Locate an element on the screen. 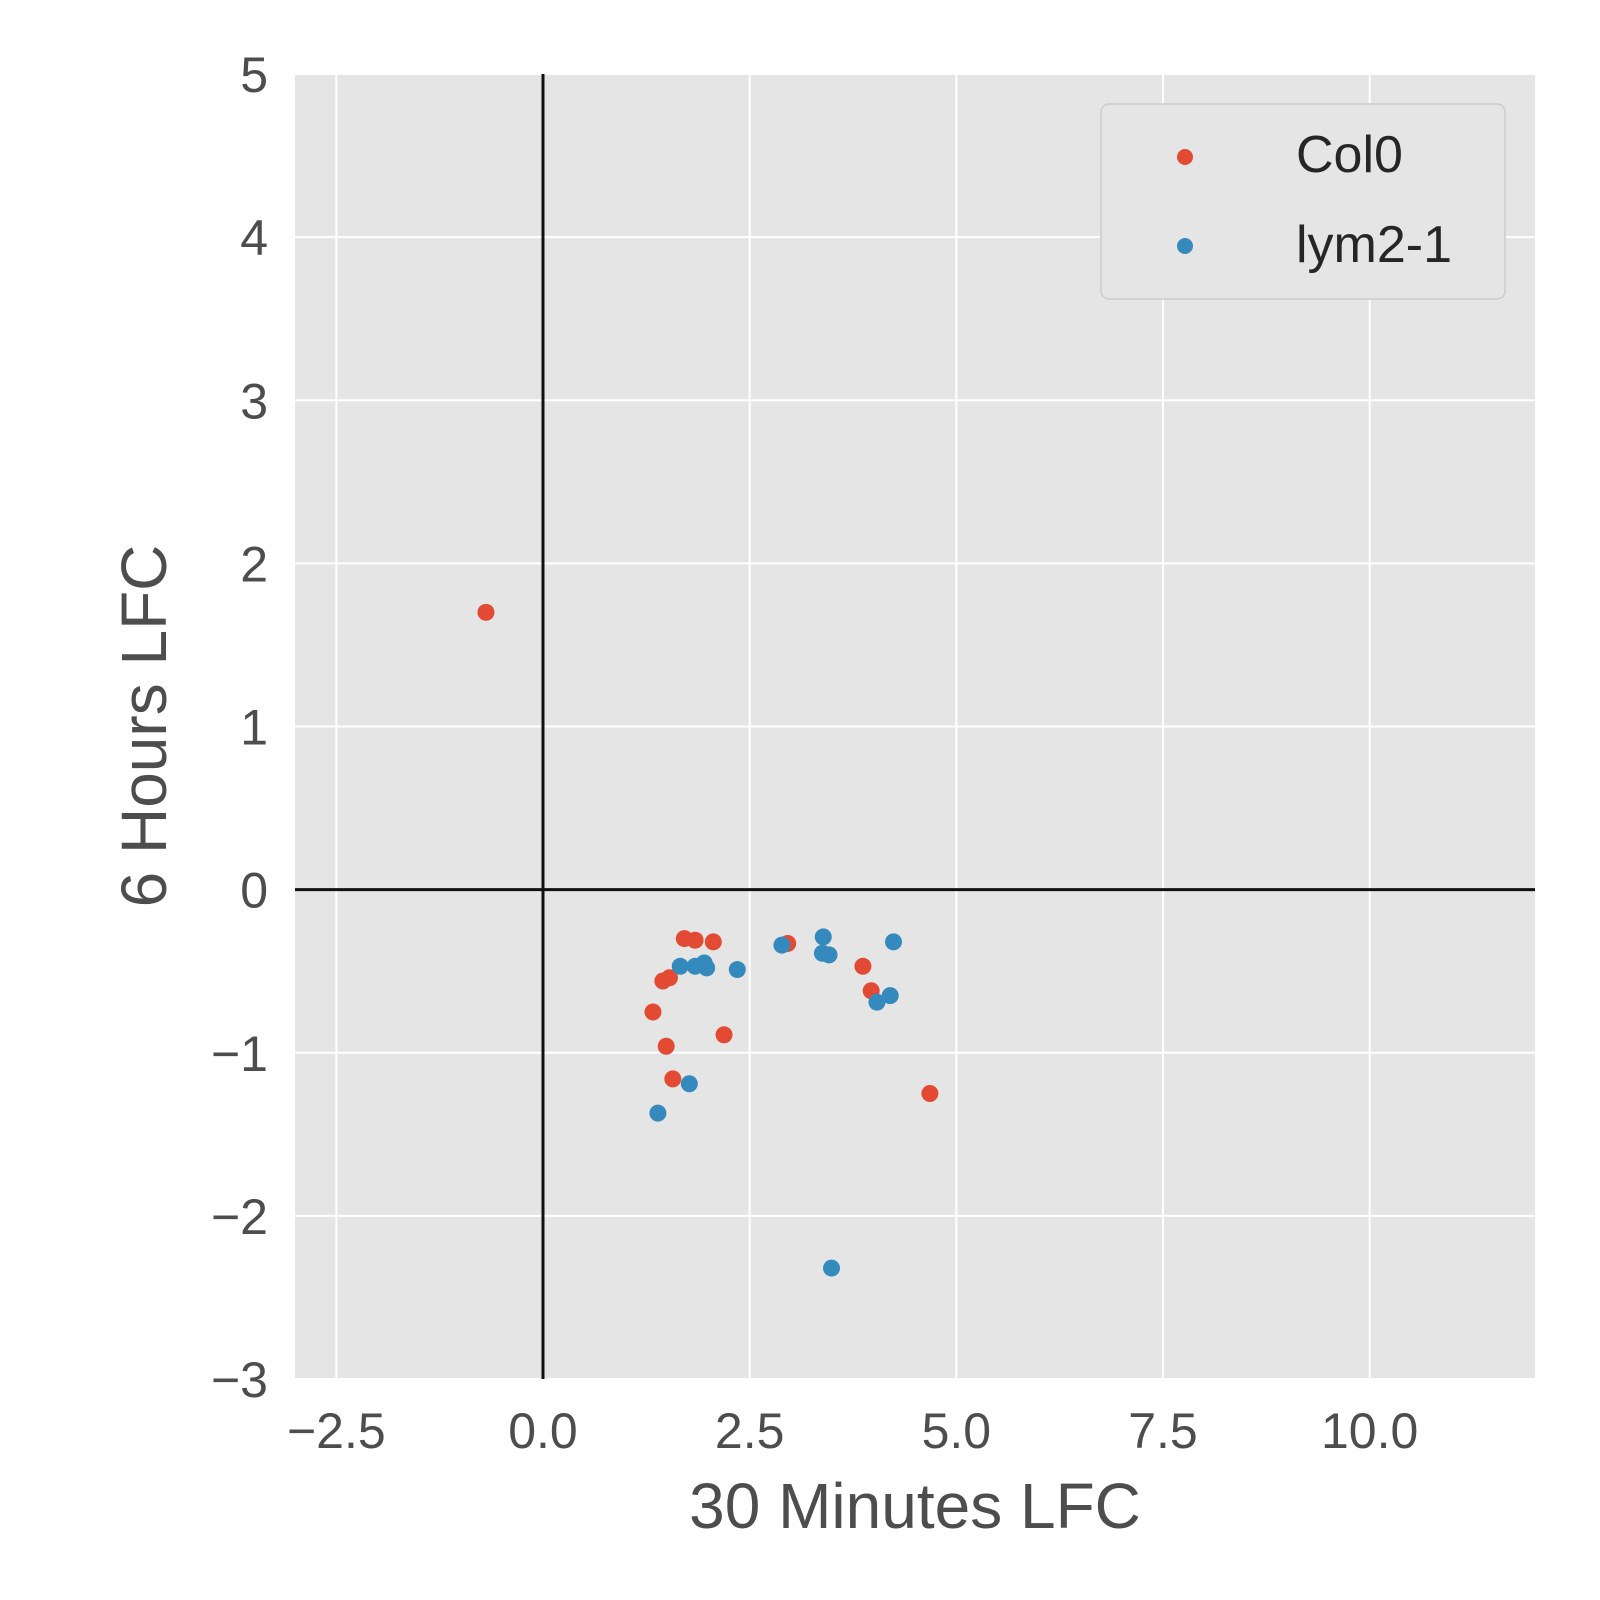 The width and height of the screenshot is (1600, 1600). data-points is located at coordinates (708, 940).